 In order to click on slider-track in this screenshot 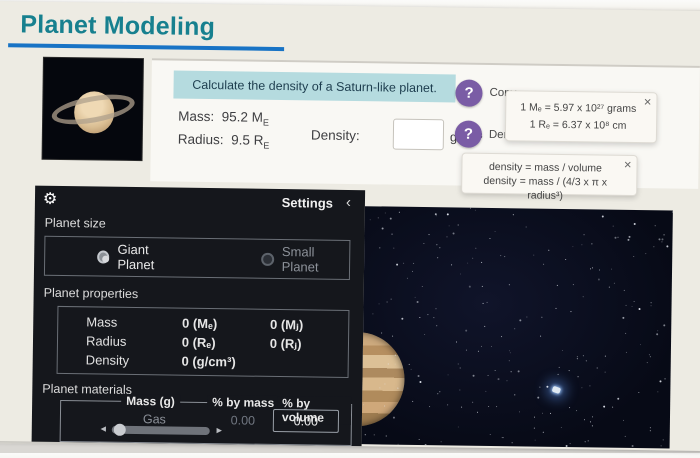, I will do `click(160, 429)`.